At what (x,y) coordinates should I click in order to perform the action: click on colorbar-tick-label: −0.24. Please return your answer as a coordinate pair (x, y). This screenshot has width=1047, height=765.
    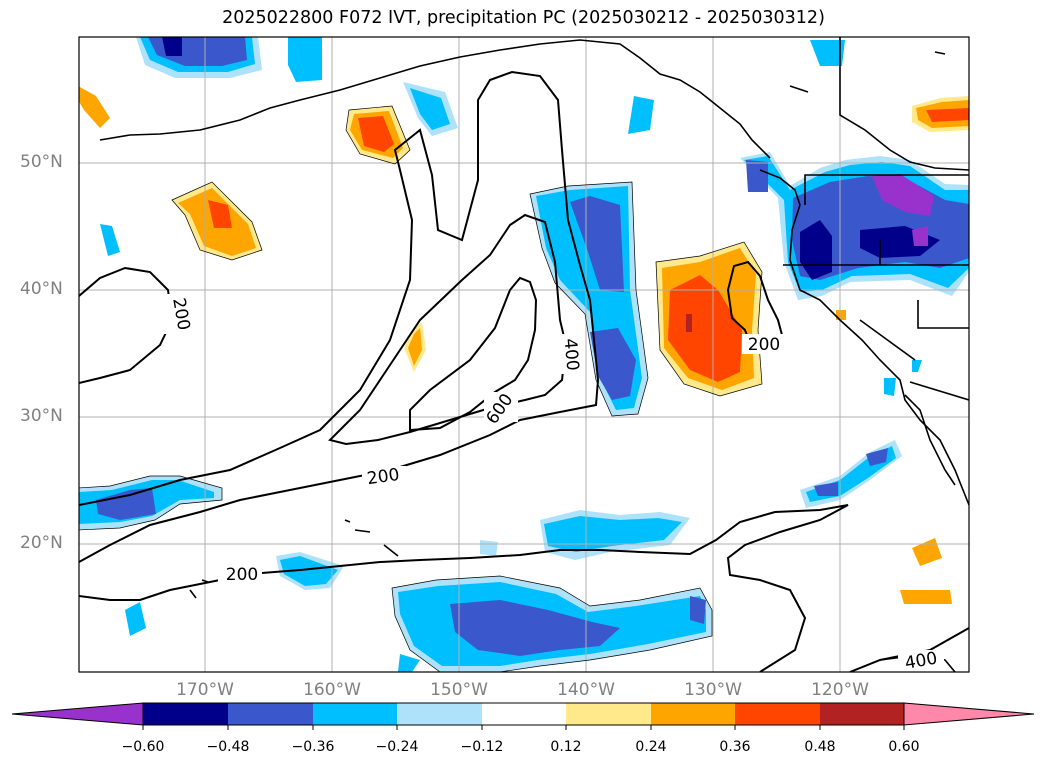
    Looking at the image, I should click on (397, 747).